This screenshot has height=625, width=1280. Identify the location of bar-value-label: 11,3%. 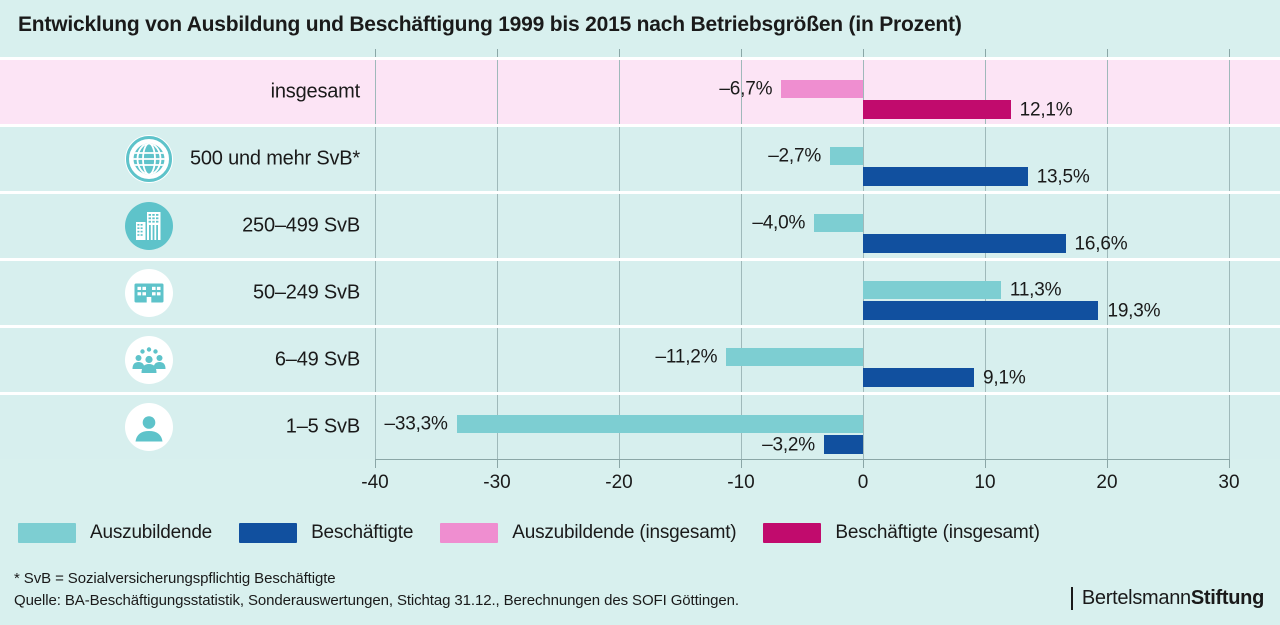
(1035, 290).